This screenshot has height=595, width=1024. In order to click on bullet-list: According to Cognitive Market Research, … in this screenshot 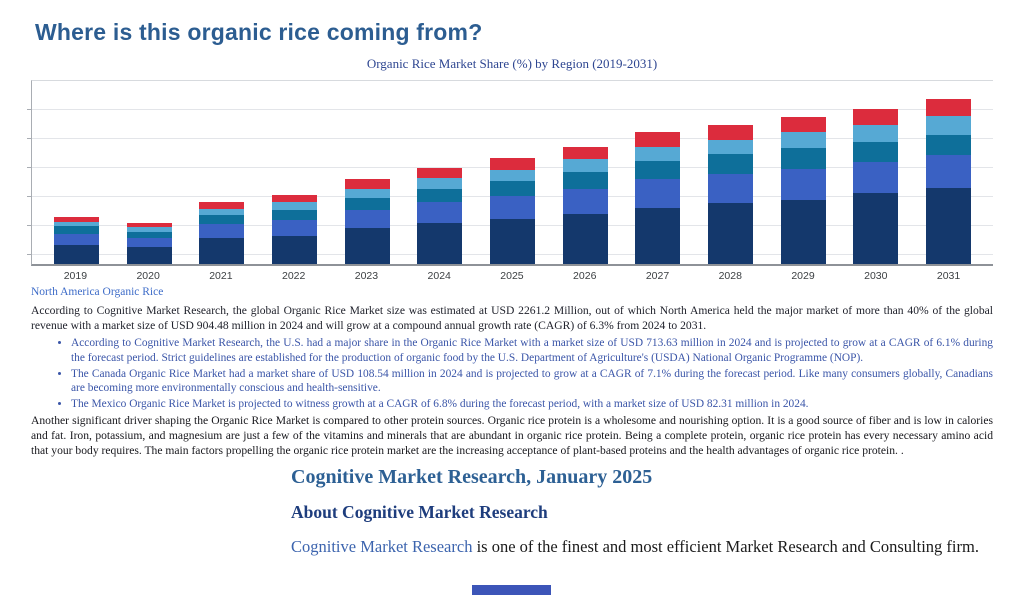, I will do `click(512, 373)`.